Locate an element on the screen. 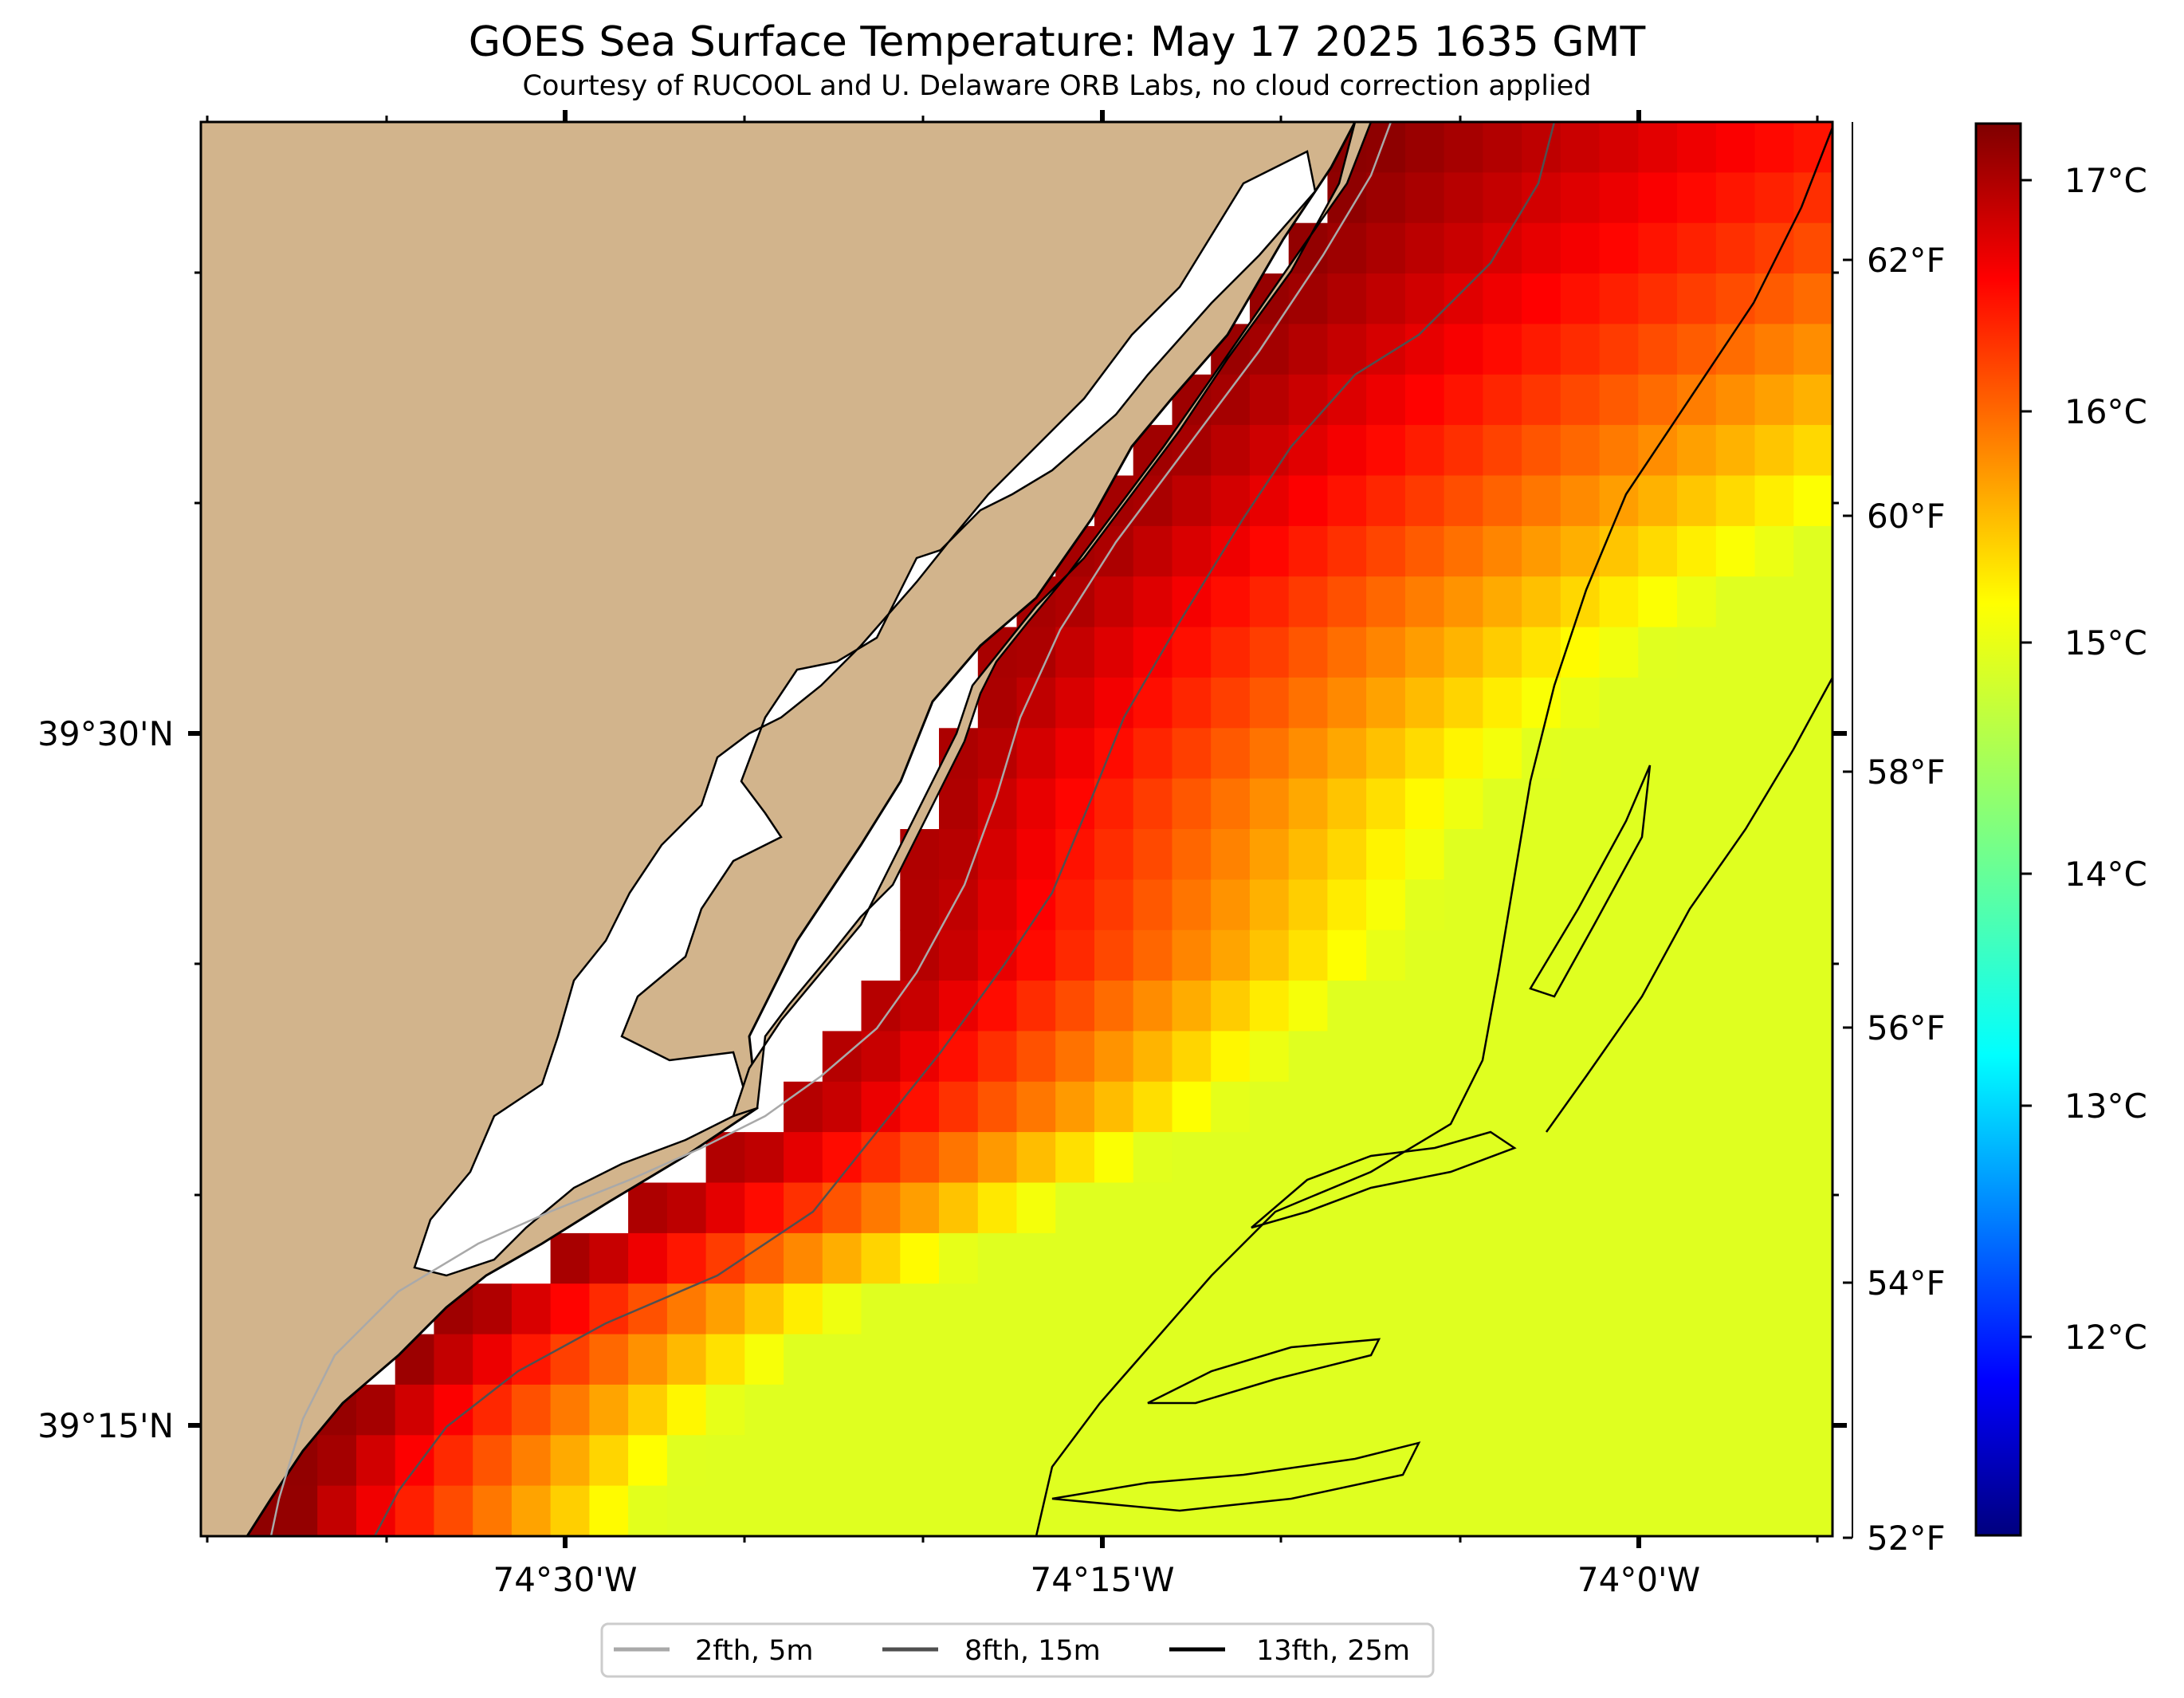 This screenshot has height=1698, width=2184. contour-25m-e is located at coordinates (1236, 1477).